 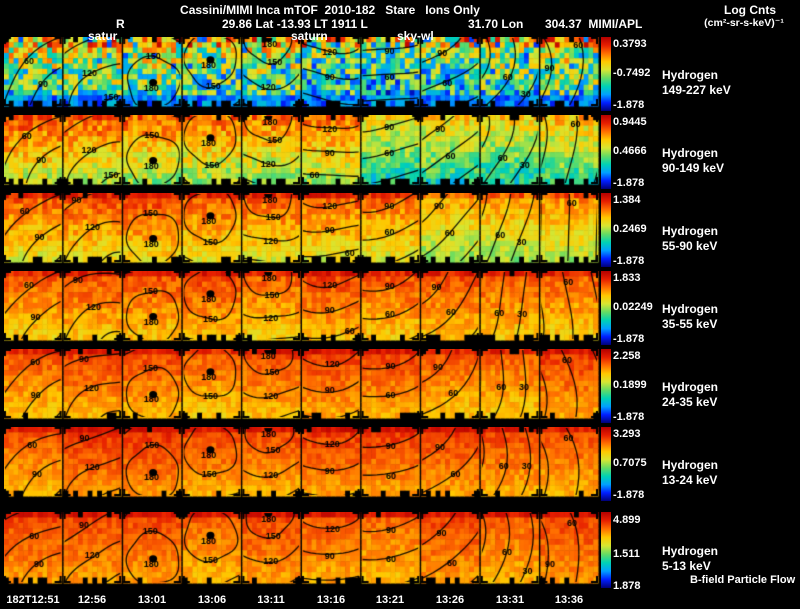 What do you see at coordinates (630, 385) in the screenshot?
I see `colorbar-mid-row-5: 0.1899` at bounding box center [630, 385].